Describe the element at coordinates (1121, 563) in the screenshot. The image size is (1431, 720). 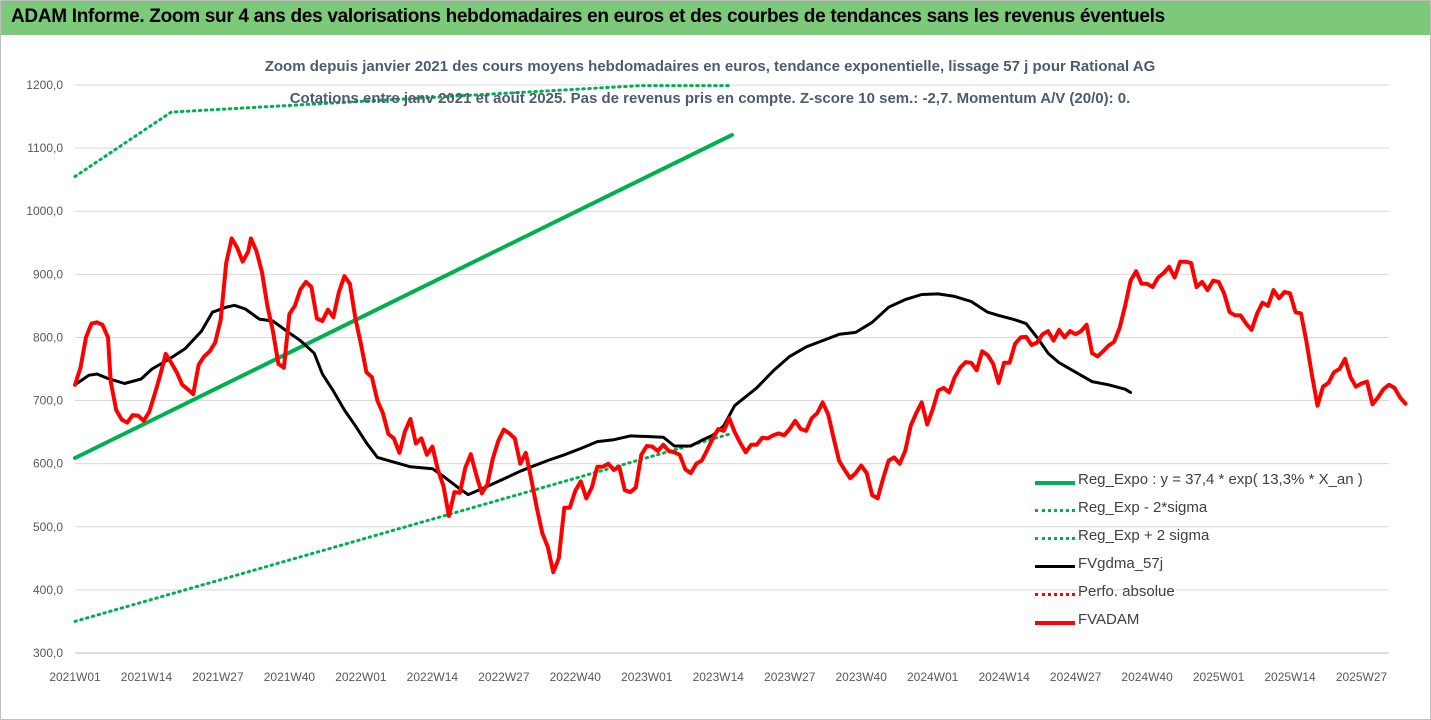
I see `legend-label: FVgdma_57j` at that location.